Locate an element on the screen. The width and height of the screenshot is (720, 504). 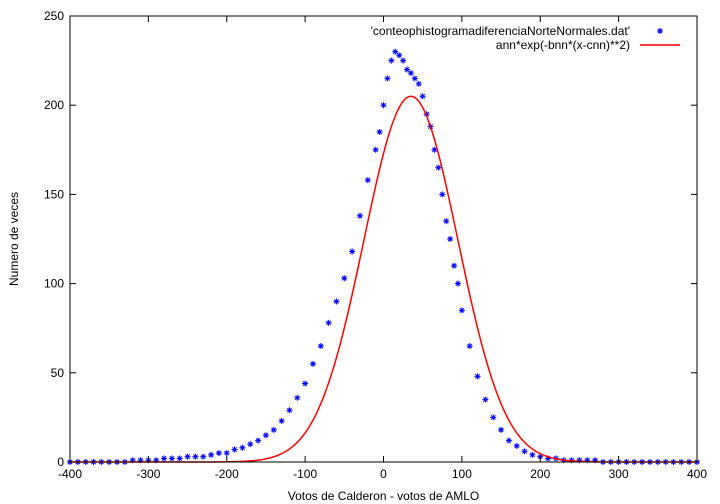
legend-marker-star is located at coordinates (660, 31).